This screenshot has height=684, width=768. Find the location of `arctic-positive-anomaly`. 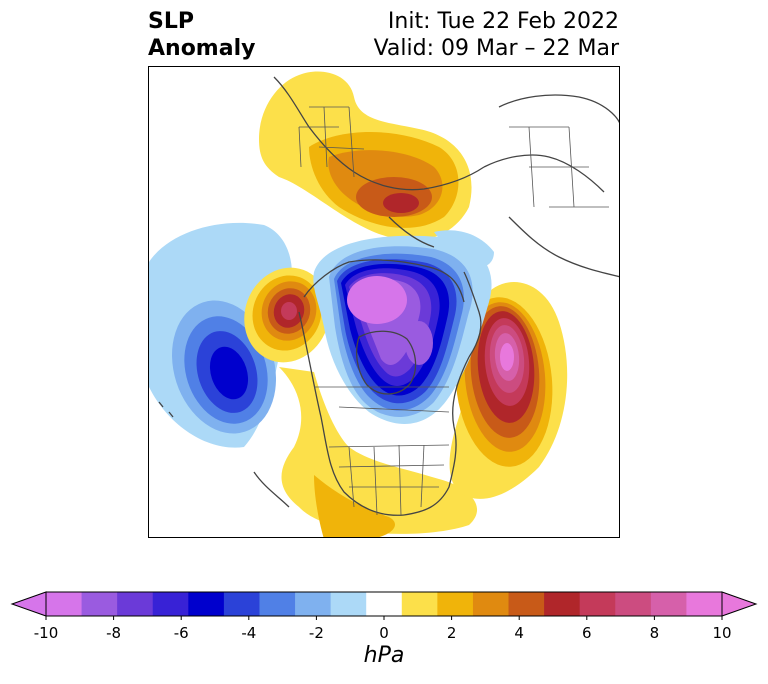

arctic-positive-anomaly is located at coordinates (365, 156).